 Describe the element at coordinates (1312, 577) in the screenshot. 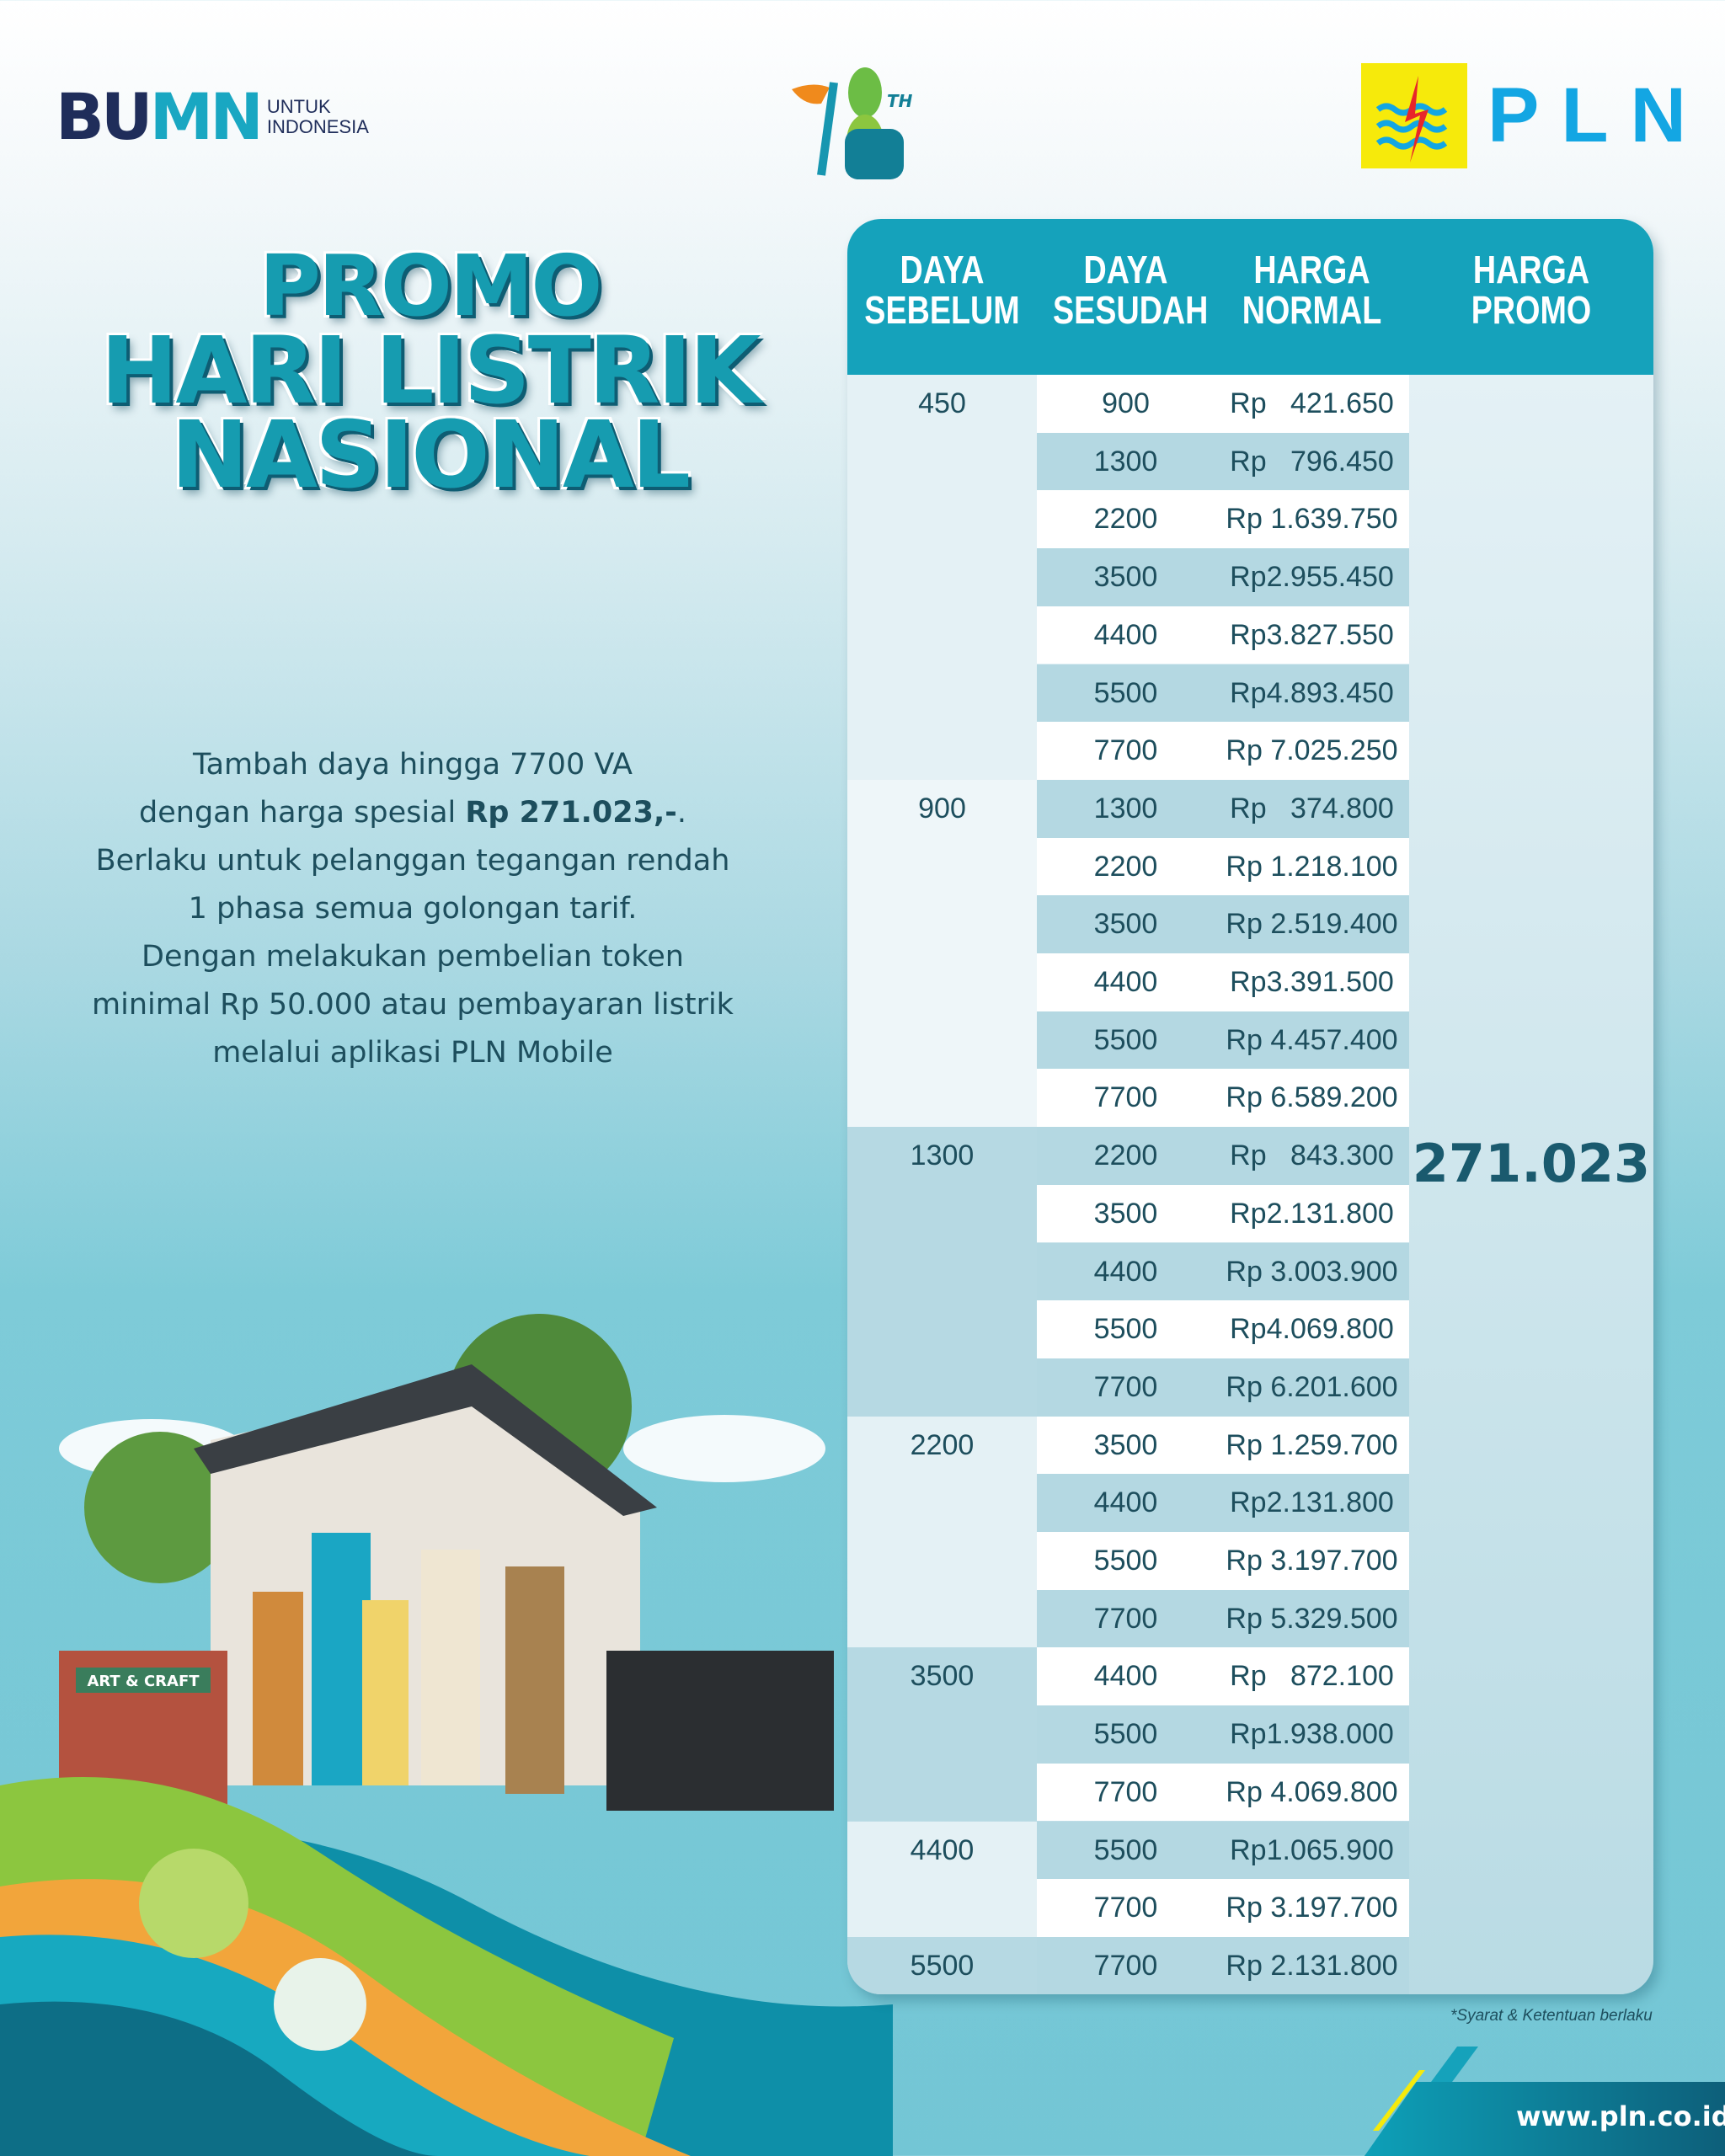

I see `harga-normal-cell: Rp2.955.450` at that location.